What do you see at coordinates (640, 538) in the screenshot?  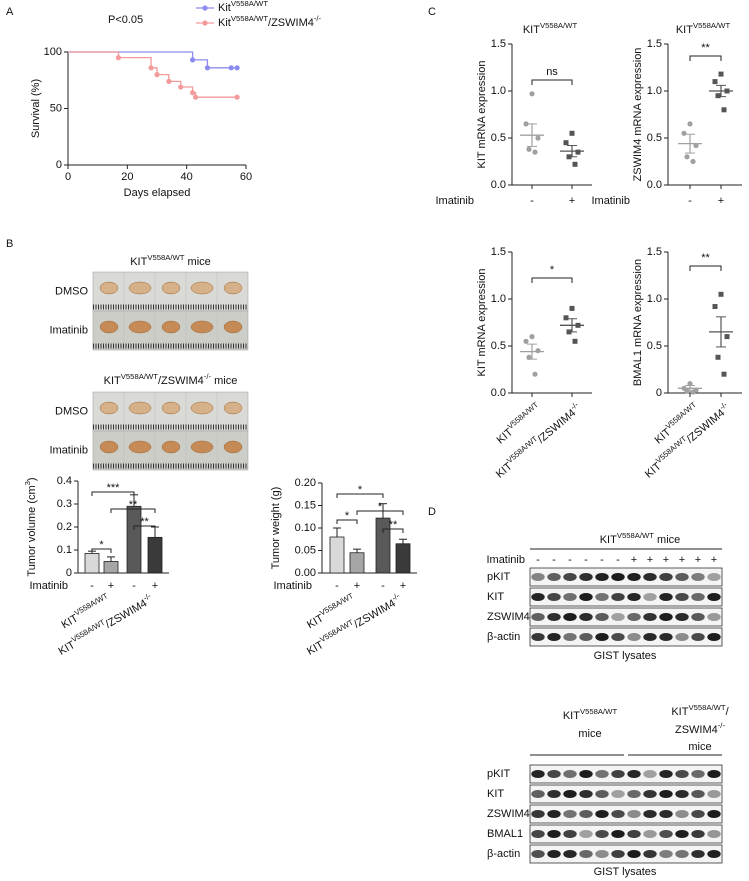 I see `blot-title: KITV558A/WT mice` at bounding box center [640, 538].